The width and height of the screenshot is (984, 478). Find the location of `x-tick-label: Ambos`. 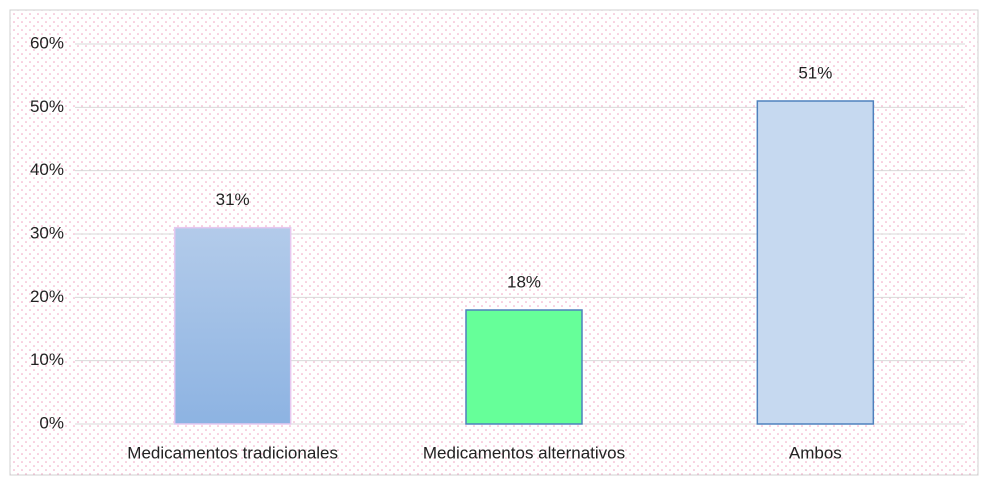

x-tick-label: Ambos is located at coordinates (815, 452).